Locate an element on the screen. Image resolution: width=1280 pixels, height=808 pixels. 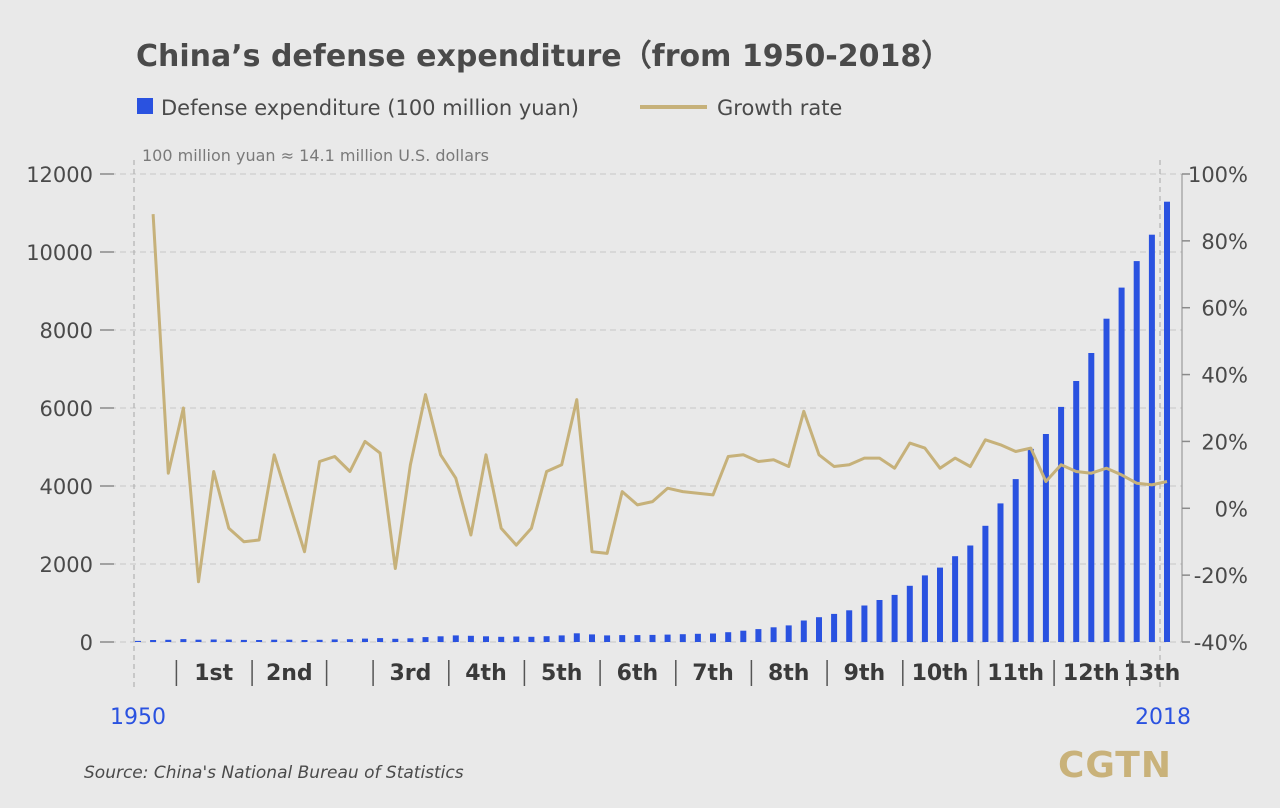
bar-1962 is located at coordinates (319, 640).